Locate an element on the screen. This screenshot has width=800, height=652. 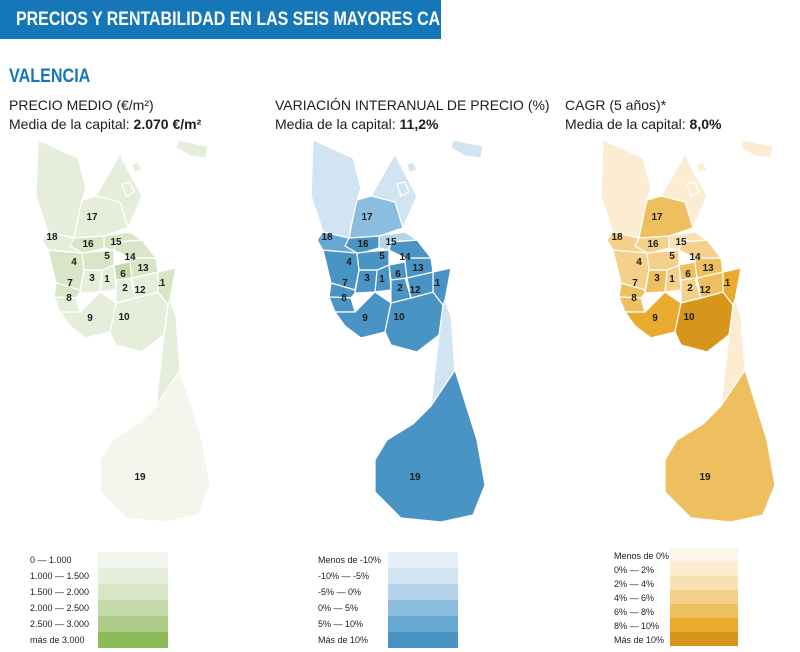
district-label-16: 16 is located at coordinates (363, 244).